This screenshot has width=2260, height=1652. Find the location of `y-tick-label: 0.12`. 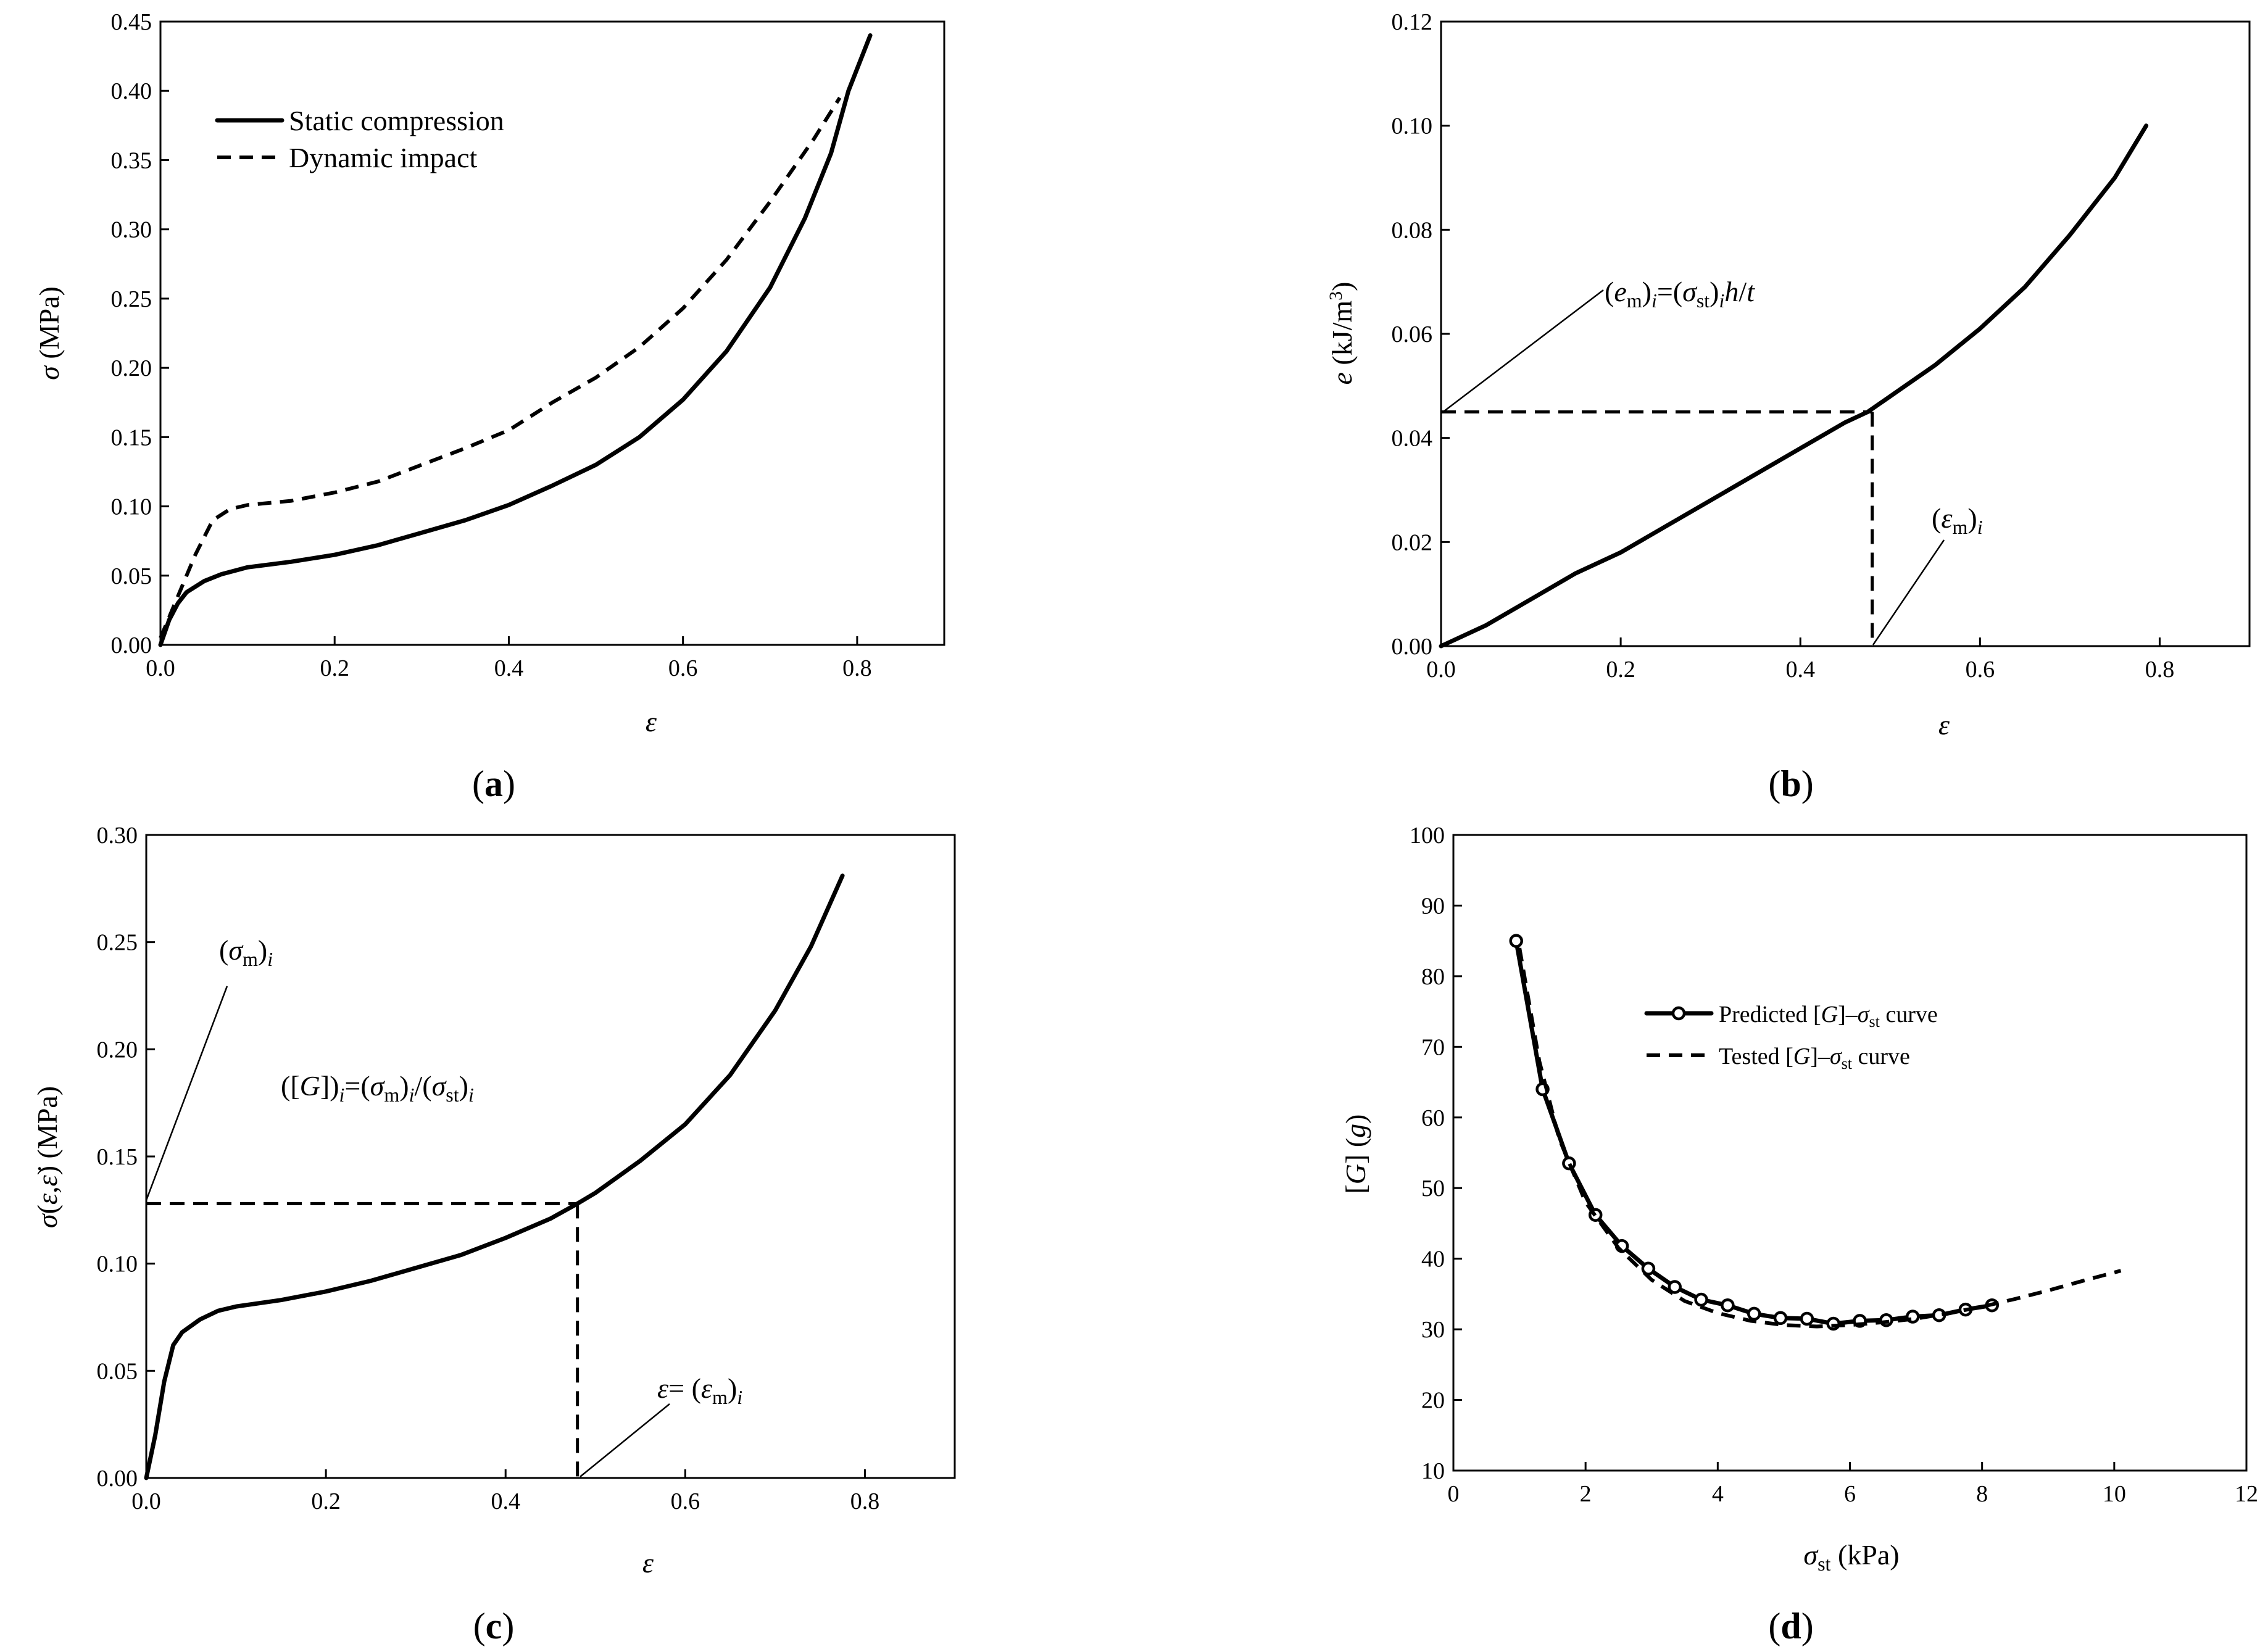

y-tick-label: 0.12 is located at coordinates (1412, 22).